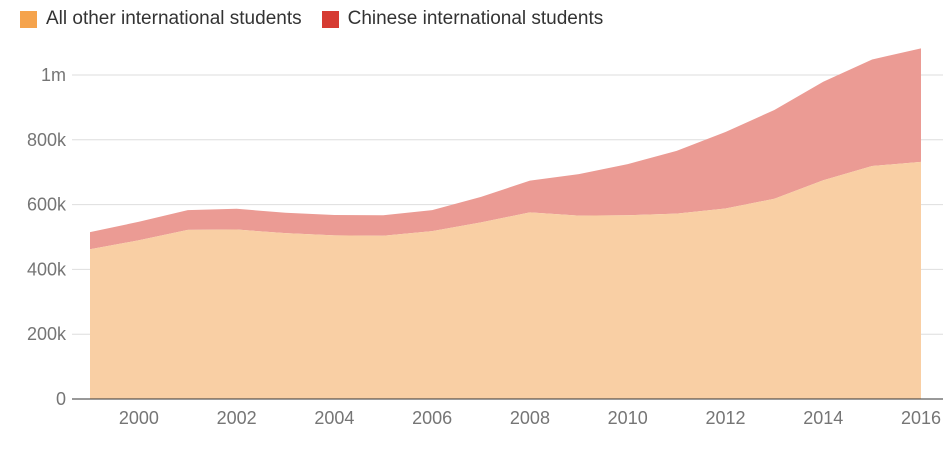  What do you see at coordinates (174, 18) in the screenshot?
I see `legend-label-other-students: All other international students` at bounding box center [174, 18].